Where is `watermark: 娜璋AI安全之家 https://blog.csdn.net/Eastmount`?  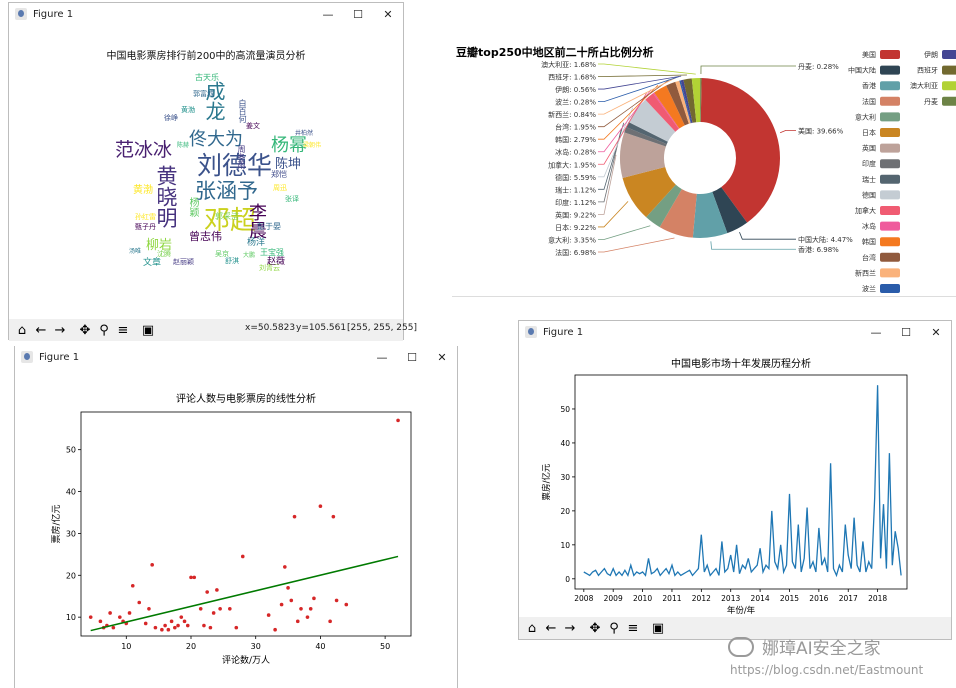
watermark: 娜璋AI安全之家 https://blog.csdn.net/Eastmount is located at coordinates (841, 660).